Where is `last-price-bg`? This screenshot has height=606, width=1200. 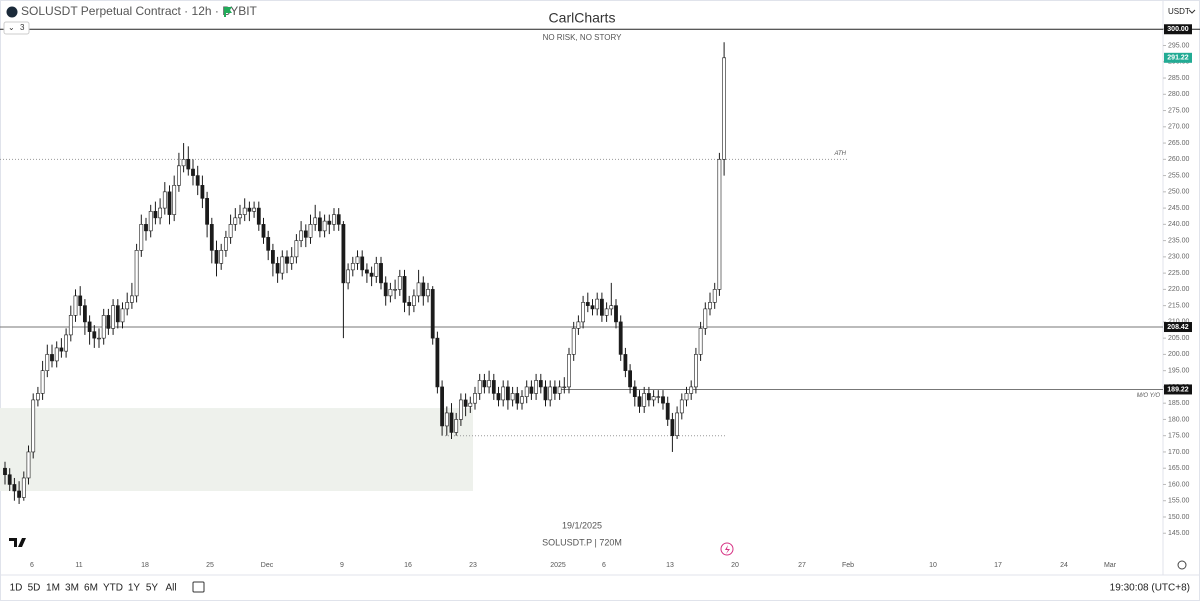 last-price-bg is located at coordinates (1178, 57).